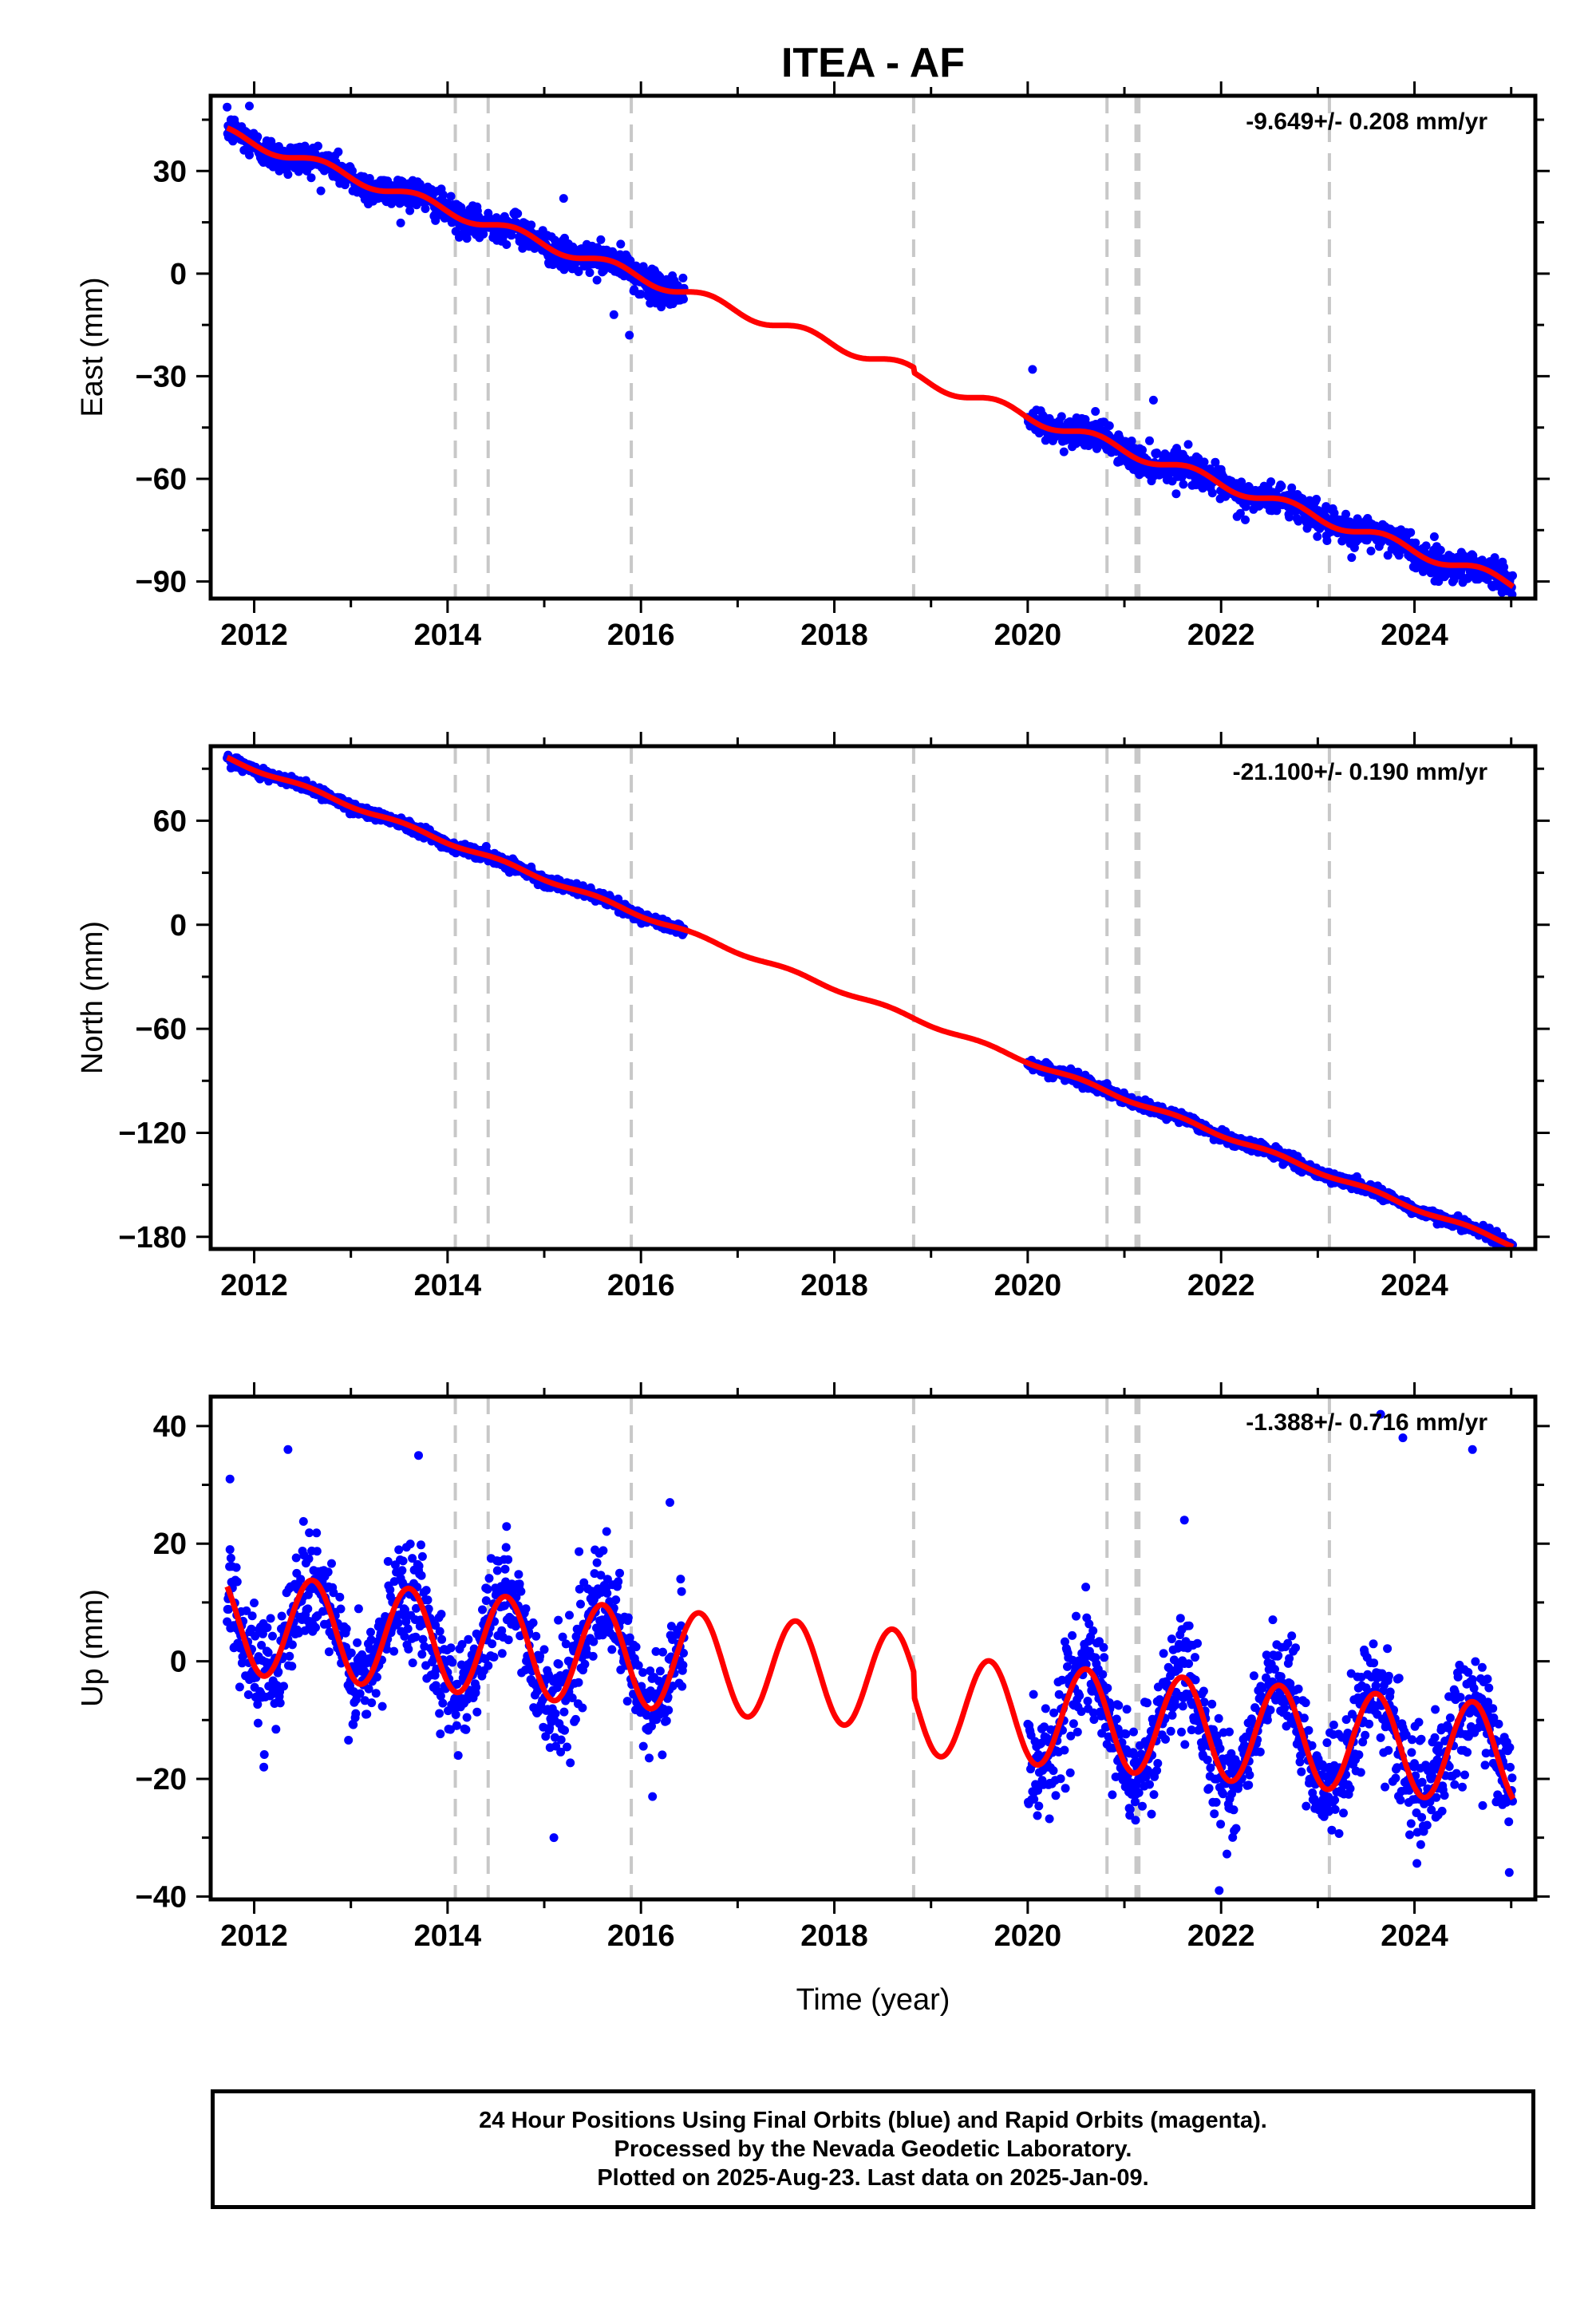  I want to click on y-tick-label: 60, so click(170, 821).